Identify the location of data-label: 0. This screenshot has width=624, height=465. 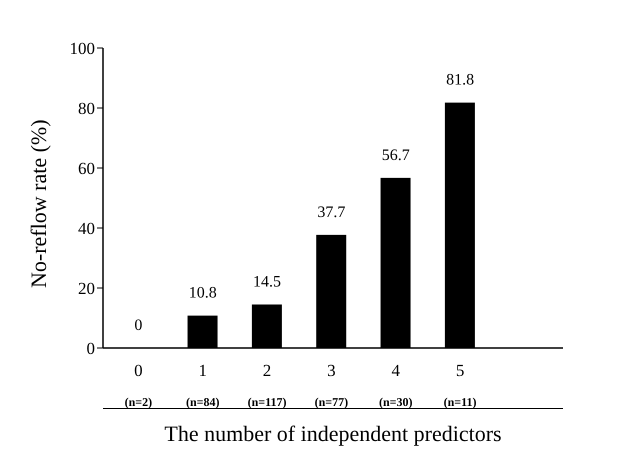
(138, 325).